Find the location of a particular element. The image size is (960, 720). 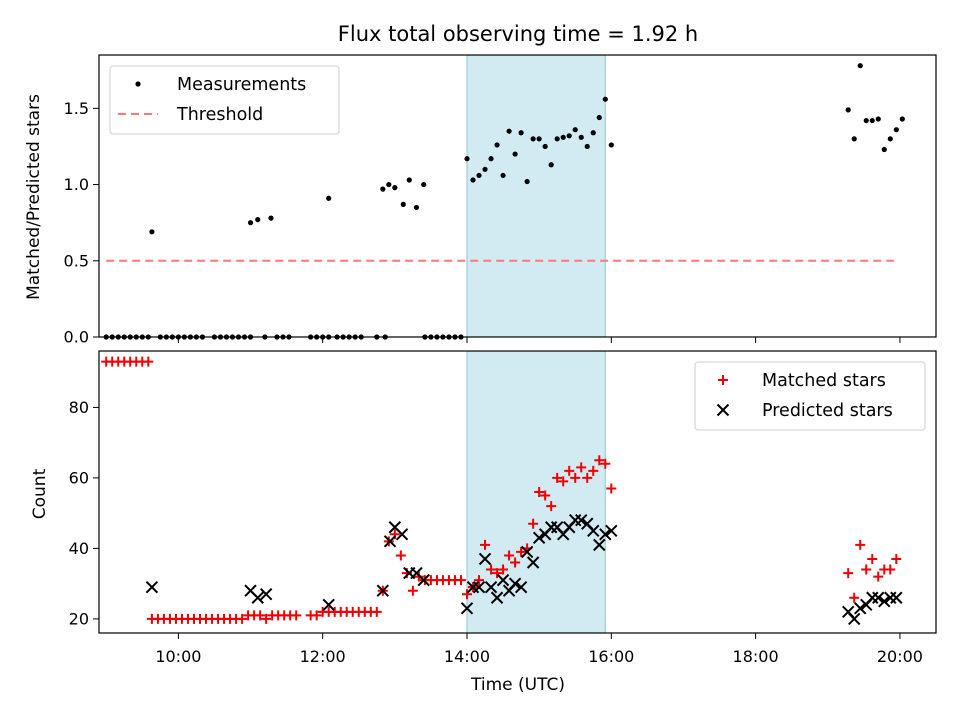

y-tick-label: 1.0 is located at coordinates (76, 184).